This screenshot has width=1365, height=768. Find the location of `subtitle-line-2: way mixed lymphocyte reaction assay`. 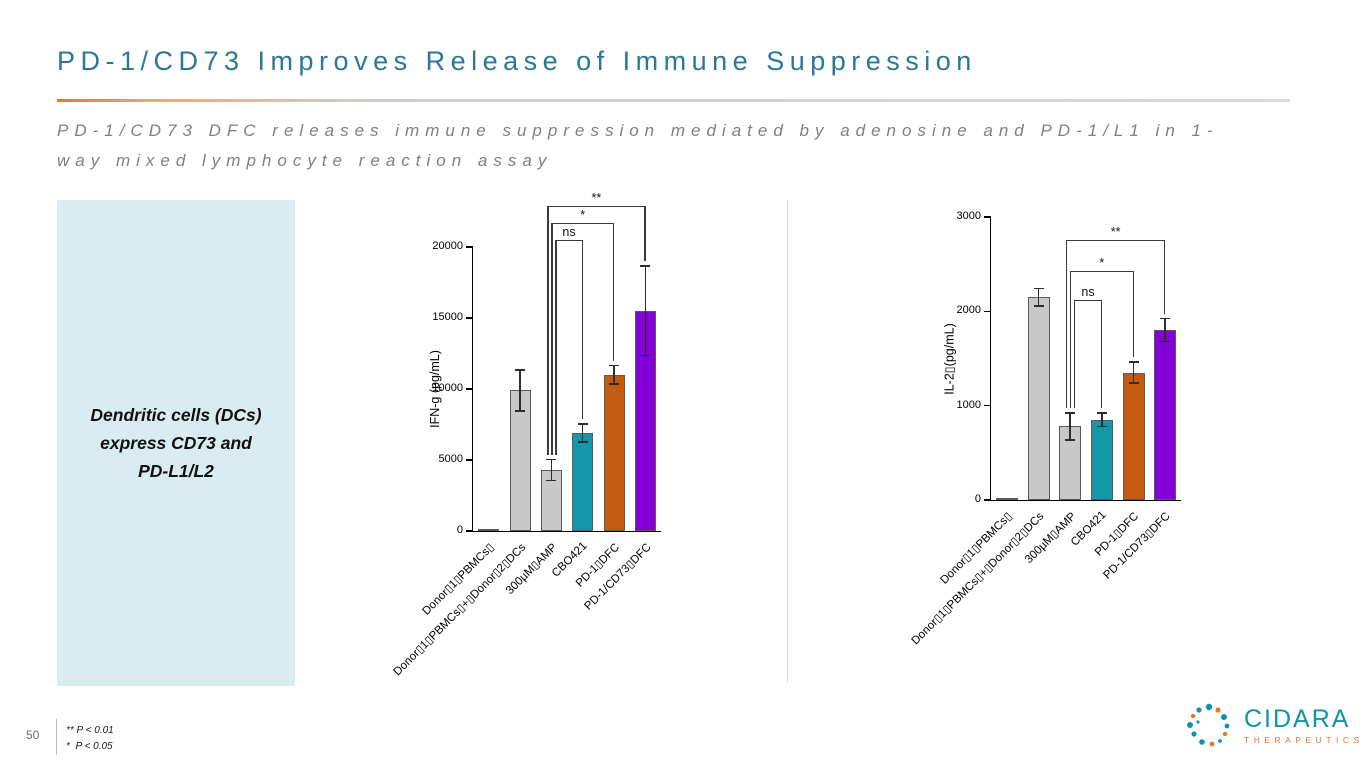

subtitle-line-2: way mixed lymphocyte reaction assay is located at coordinates (305, 160).